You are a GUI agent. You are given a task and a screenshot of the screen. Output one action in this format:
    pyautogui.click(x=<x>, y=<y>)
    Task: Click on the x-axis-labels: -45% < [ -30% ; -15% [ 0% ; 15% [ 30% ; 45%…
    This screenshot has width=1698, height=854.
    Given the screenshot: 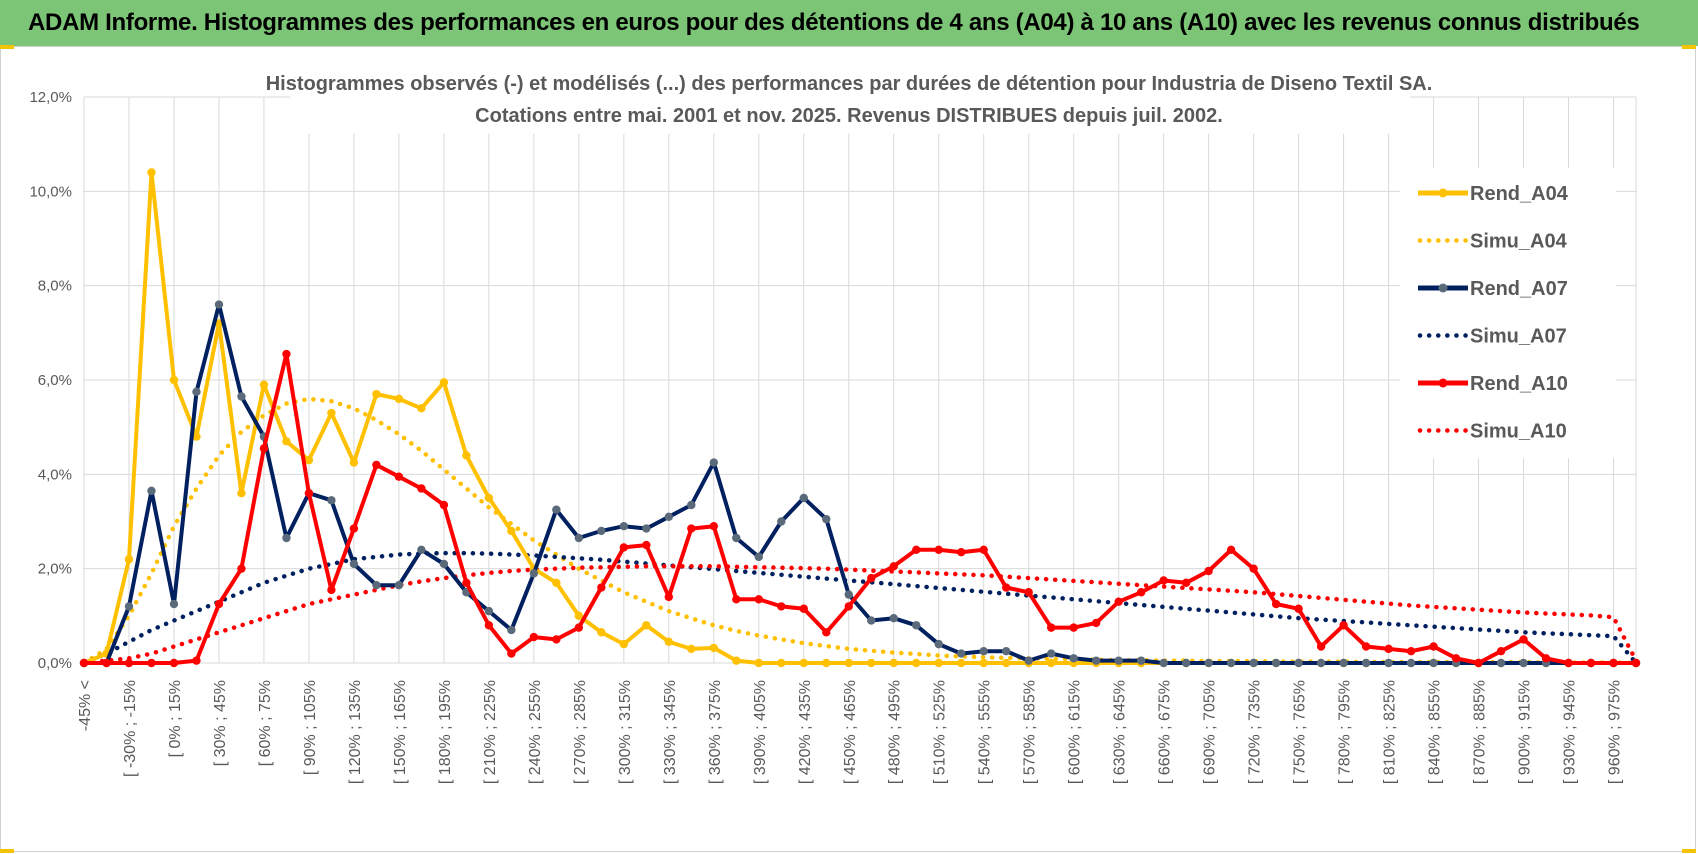 What is the action you would take?
    pyautogui.click(x=850, y=732)
    